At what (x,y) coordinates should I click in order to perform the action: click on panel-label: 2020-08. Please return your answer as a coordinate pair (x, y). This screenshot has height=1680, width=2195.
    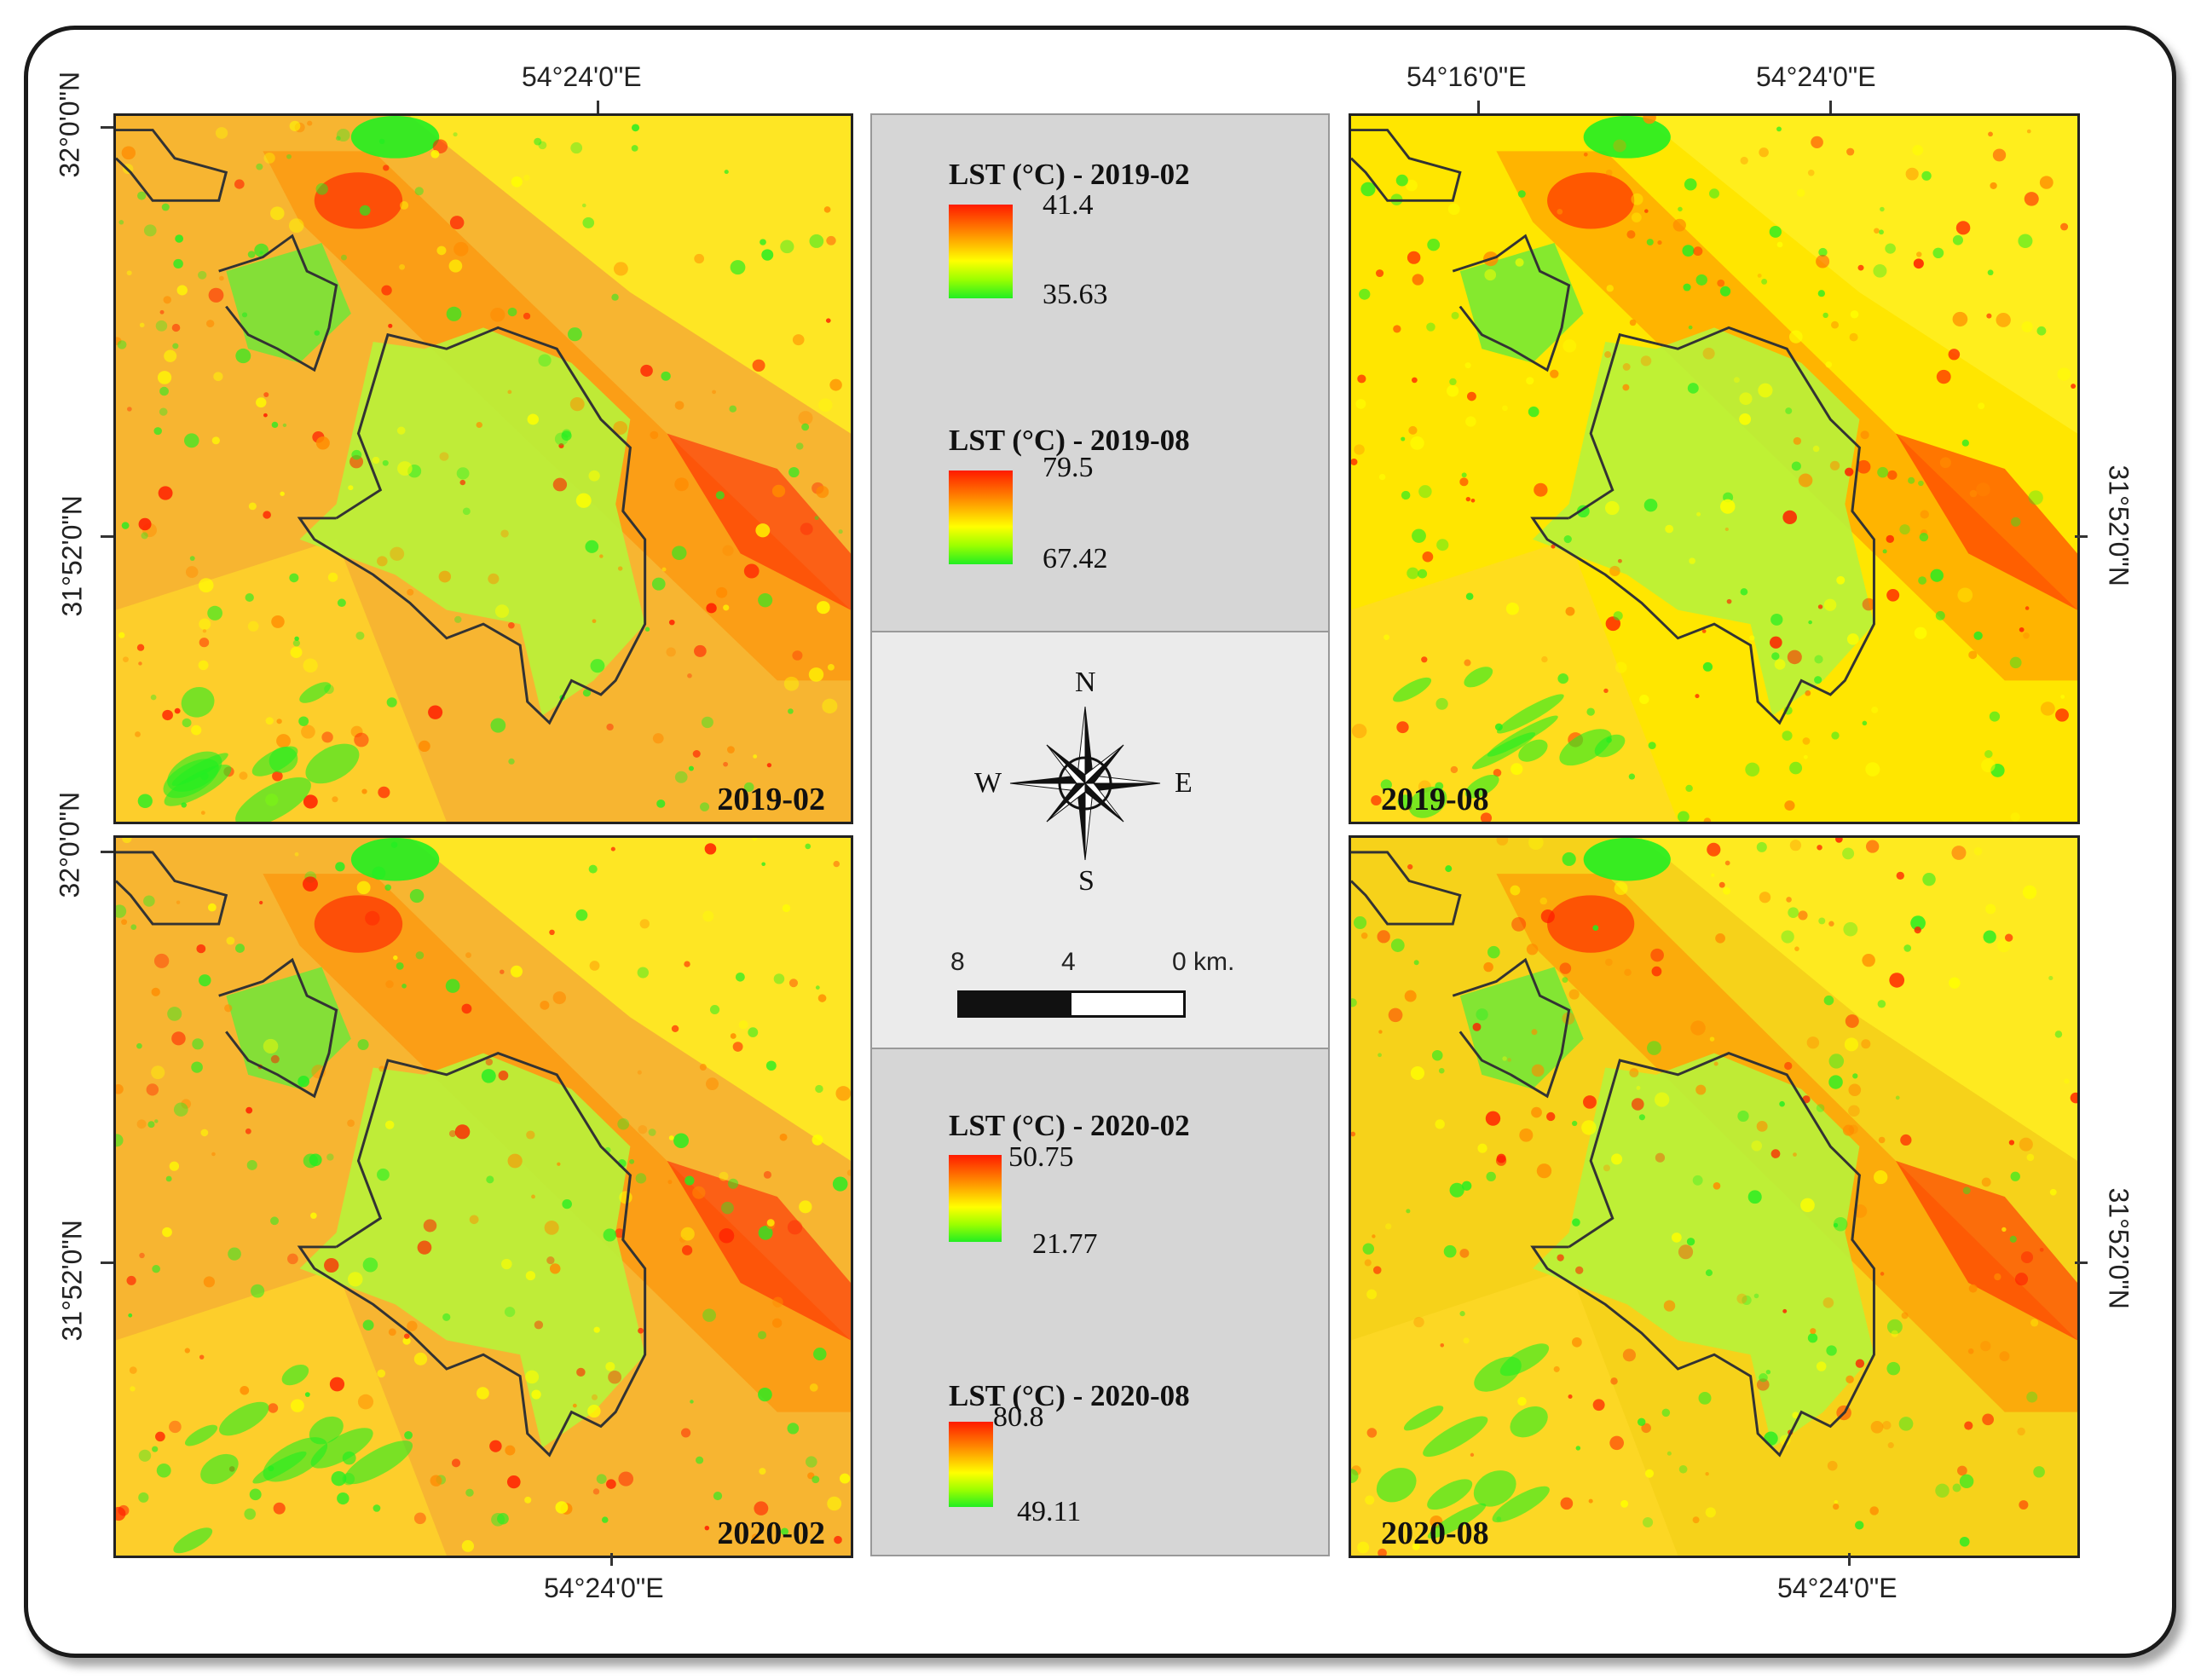
    Looking at the image, I should click on (1435, 1533).